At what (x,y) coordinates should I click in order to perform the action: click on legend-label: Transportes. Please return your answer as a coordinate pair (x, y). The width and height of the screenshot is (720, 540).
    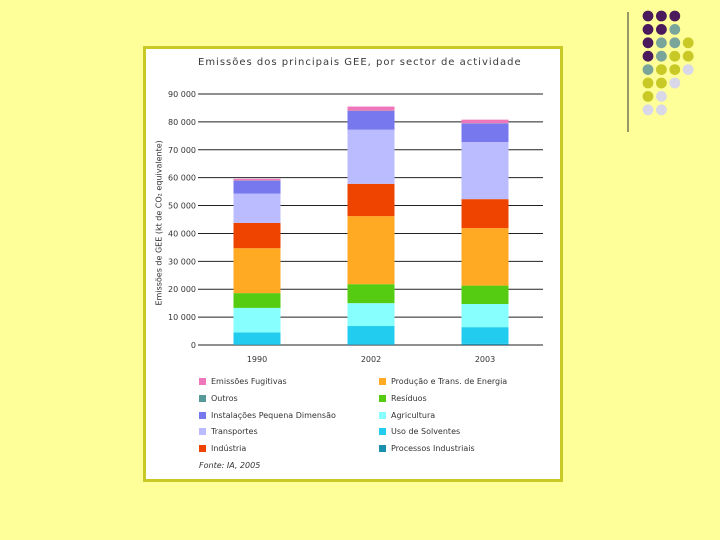
    Looking at the image, I should click on (234, 431).